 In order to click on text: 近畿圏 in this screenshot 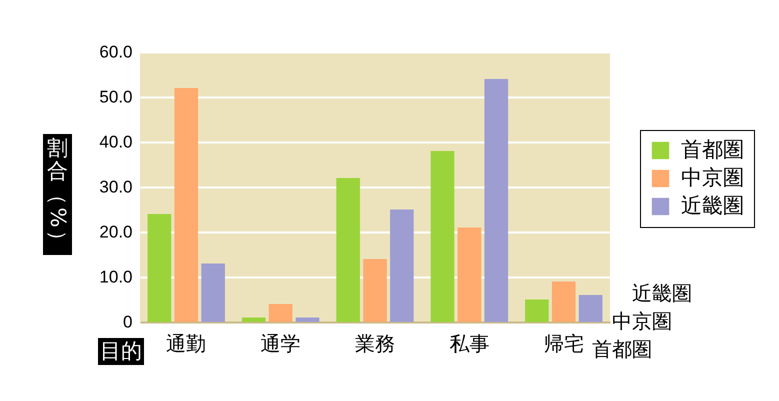, I will do `click(662, 293)`.